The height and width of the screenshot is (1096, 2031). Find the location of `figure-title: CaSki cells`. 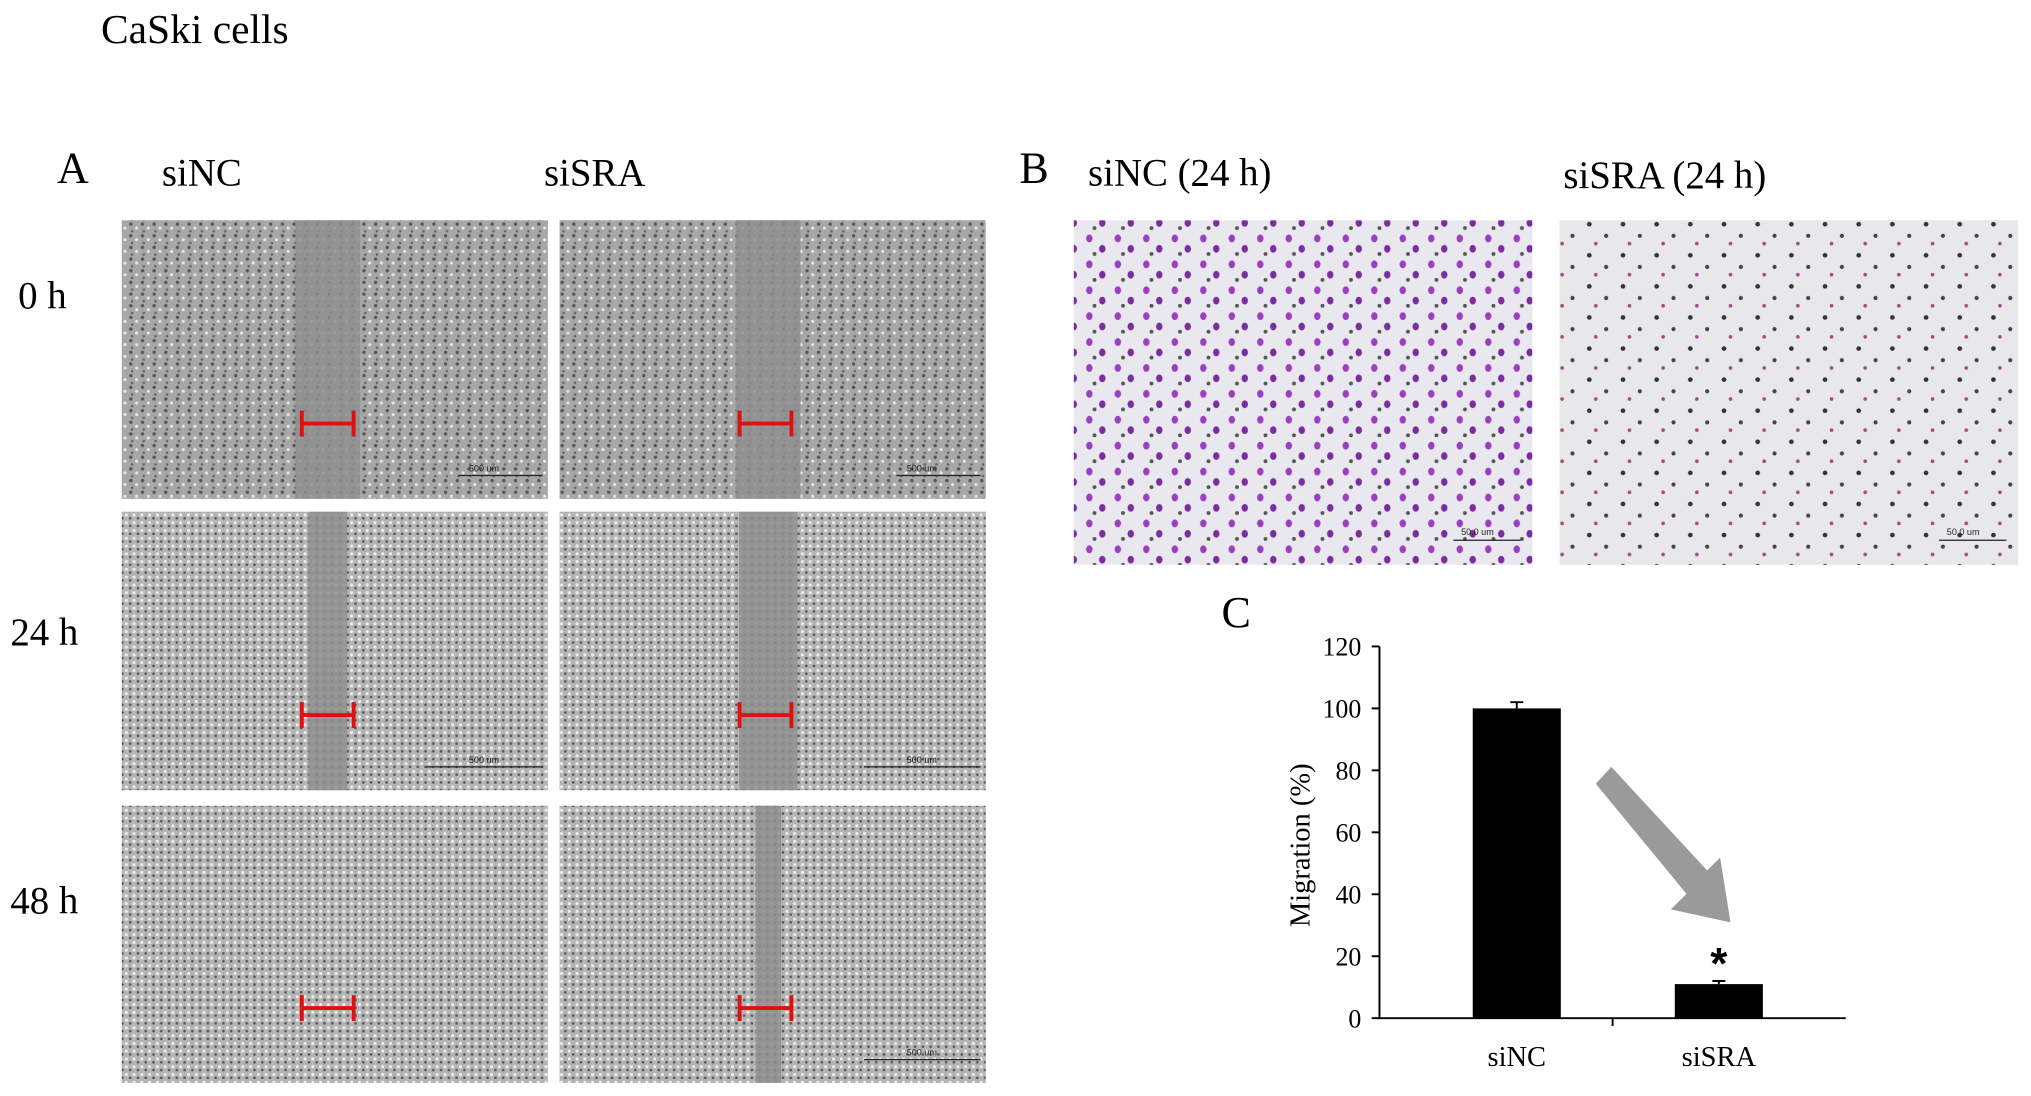

figure-title: CaSki cells is located at coordinates (195, 29).